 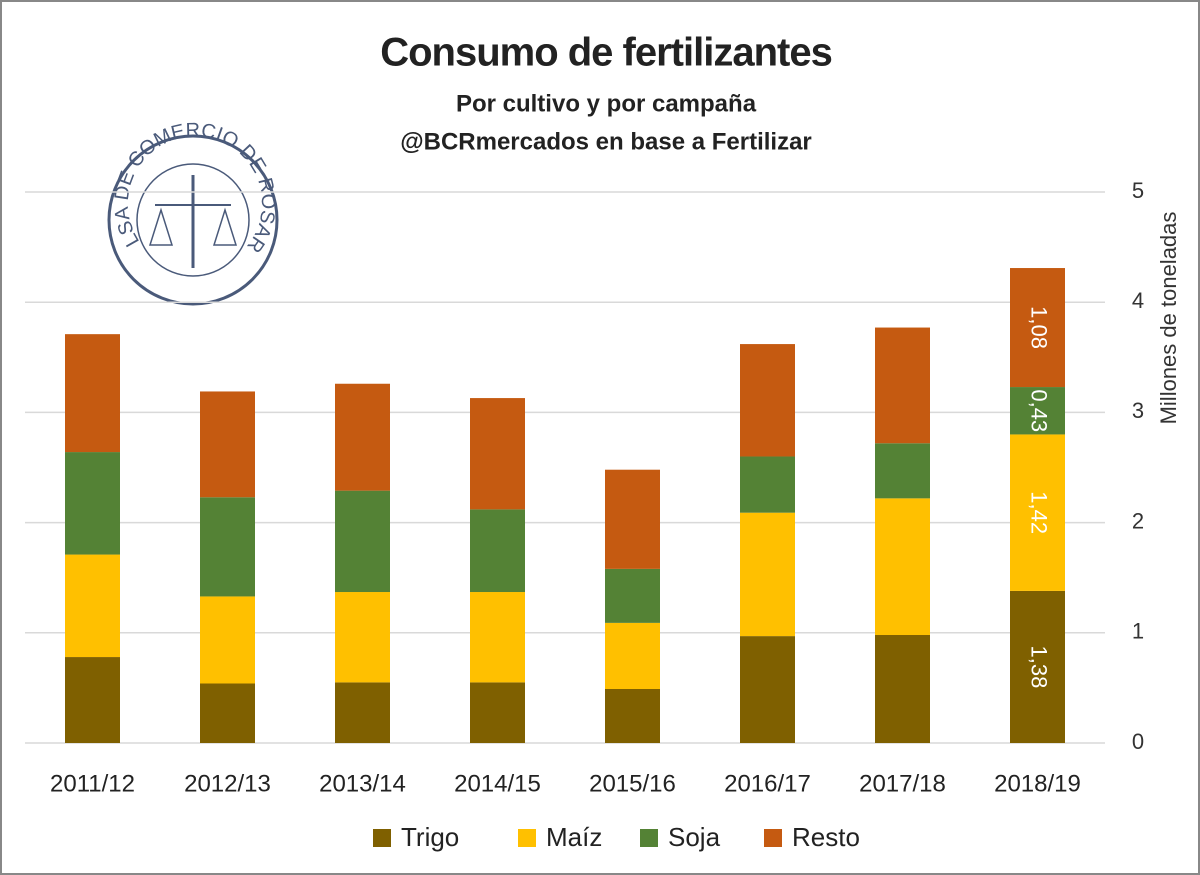 What do you see at coordinates (139, 153) in the screenshot?
I see `logo: BOLSA DE COMERCIO DE ROSARIO` at bounding box center [139, 153].